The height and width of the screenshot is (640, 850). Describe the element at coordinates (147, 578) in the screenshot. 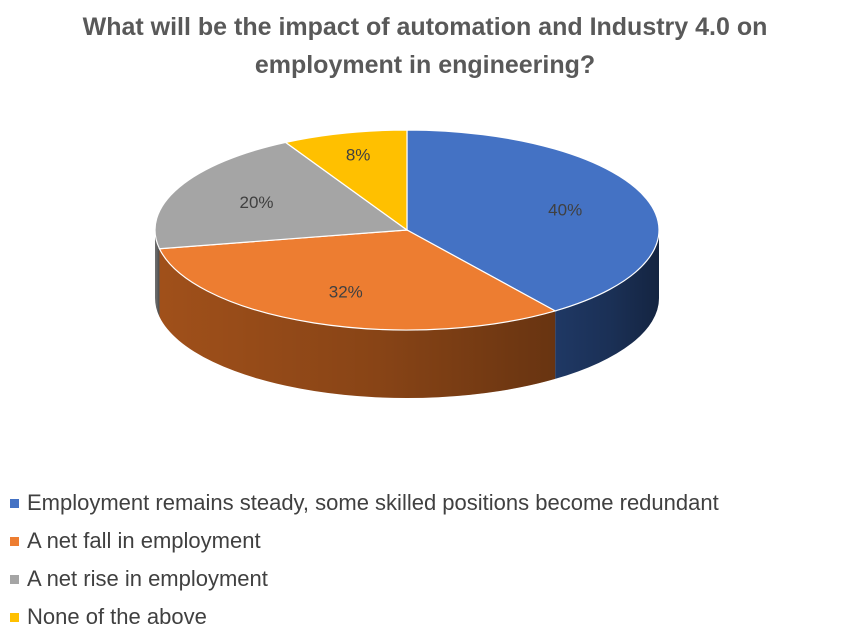

I see `legend-label-net-rise: A net rise in employment` at that location.